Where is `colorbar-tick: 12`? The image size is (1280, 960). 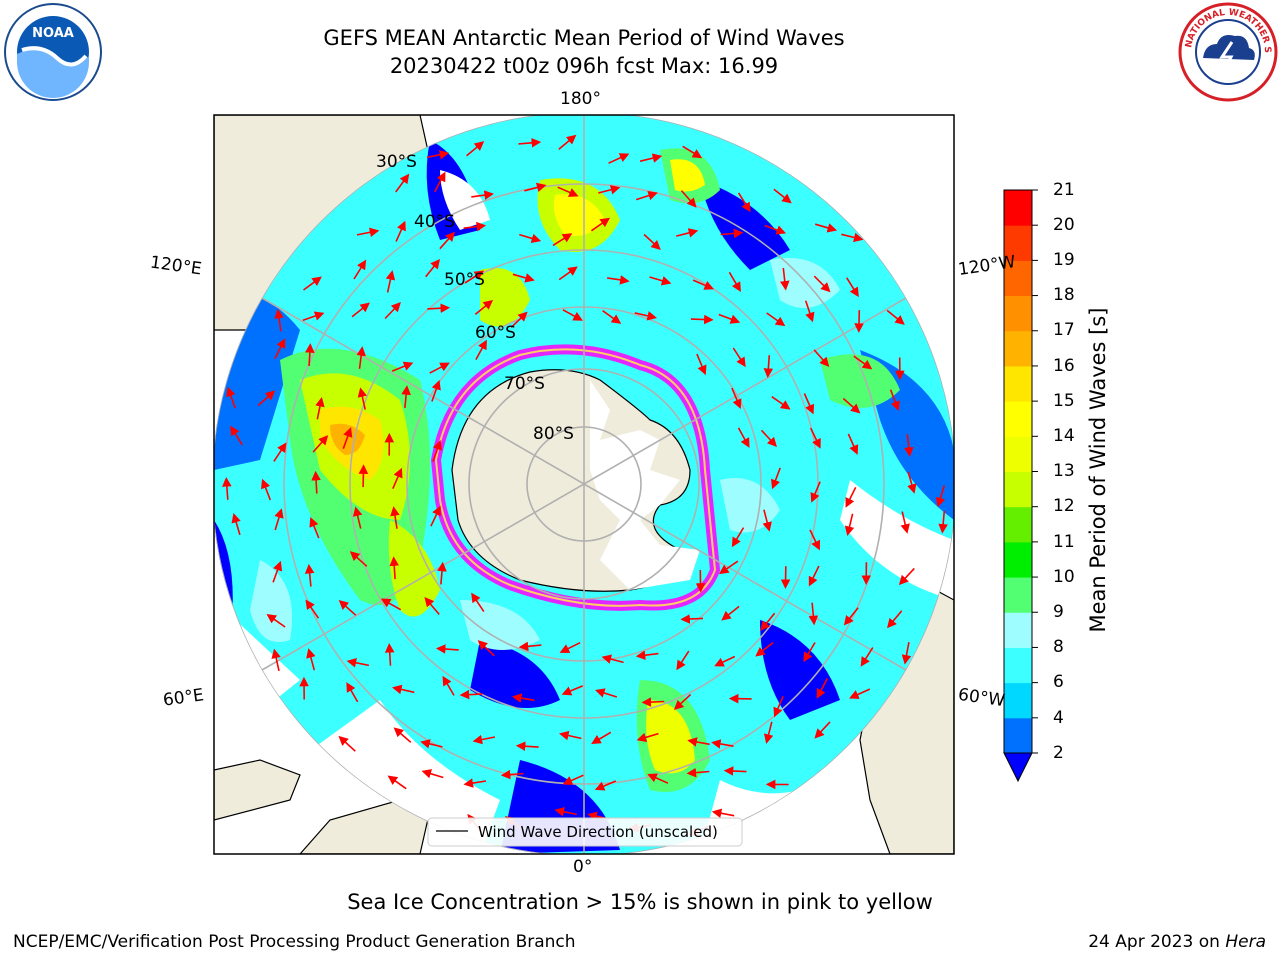 colorbar-tick: 12 is located at coordinates (1064, 506).